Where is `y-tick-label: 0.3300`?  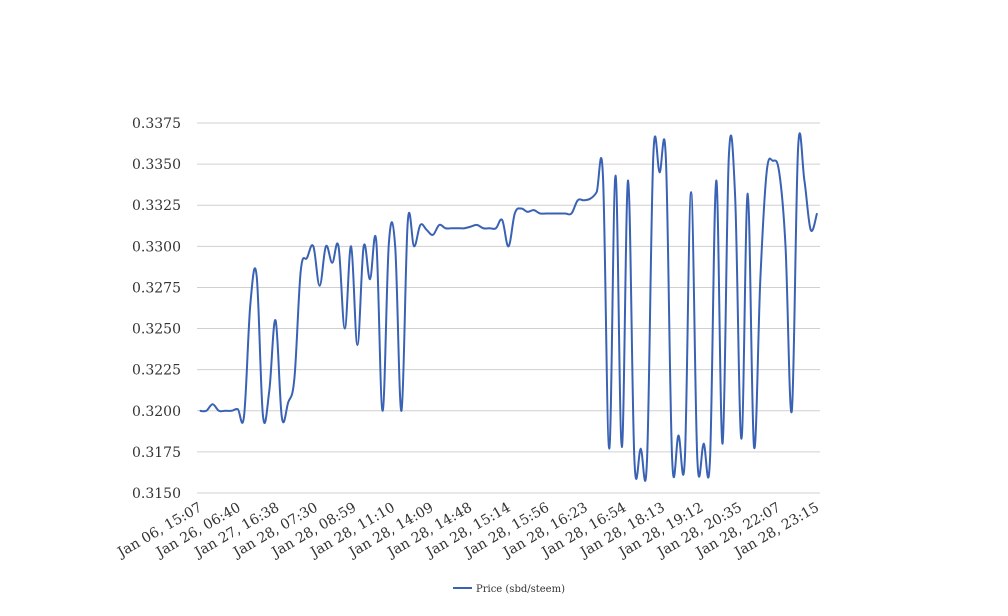 y-tick-label: 0.3300 is located at coordinates (156, 247).